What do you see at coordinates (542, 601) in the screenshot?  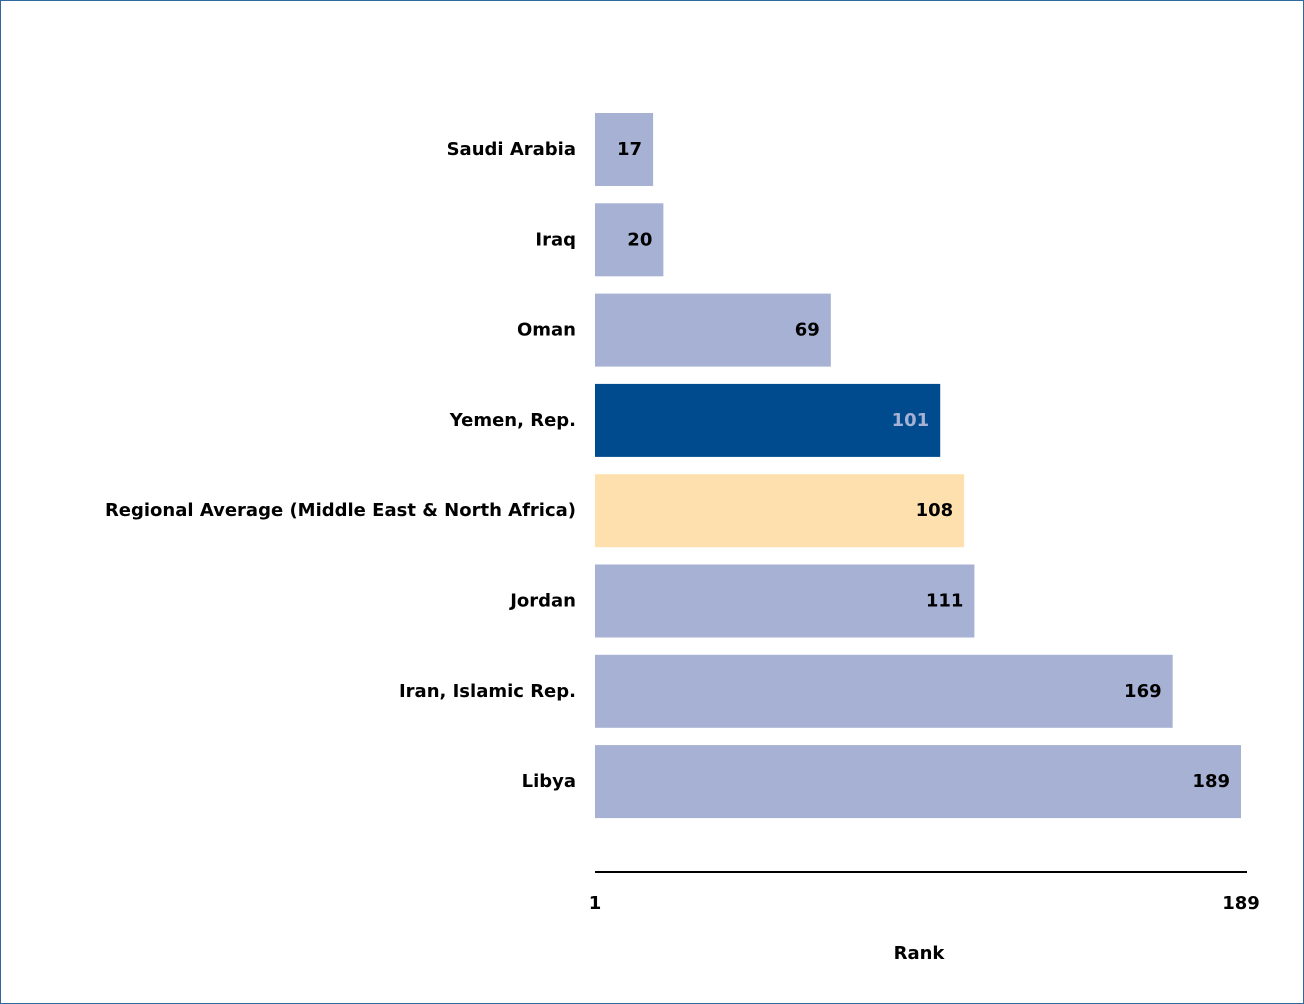 I see `category-label-jordan: Jordan` at bounding box center [542, 601].